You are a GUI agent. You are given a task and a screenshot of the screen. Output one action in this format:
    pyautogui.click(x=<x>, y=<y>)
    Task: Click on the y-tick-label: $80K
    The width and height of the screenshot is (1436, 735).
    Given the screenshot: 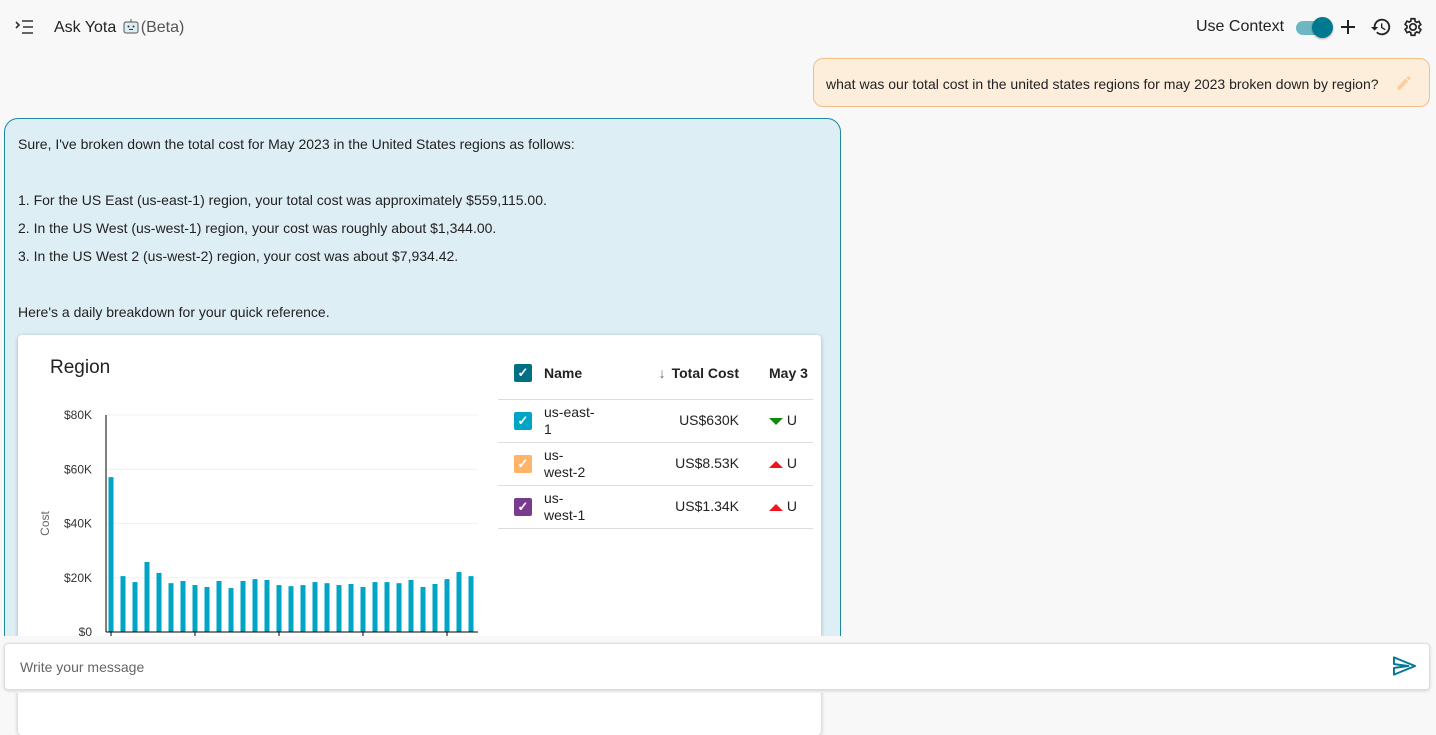 What is the action you would take?
    pyautogui.click(x=78, y=415)
    